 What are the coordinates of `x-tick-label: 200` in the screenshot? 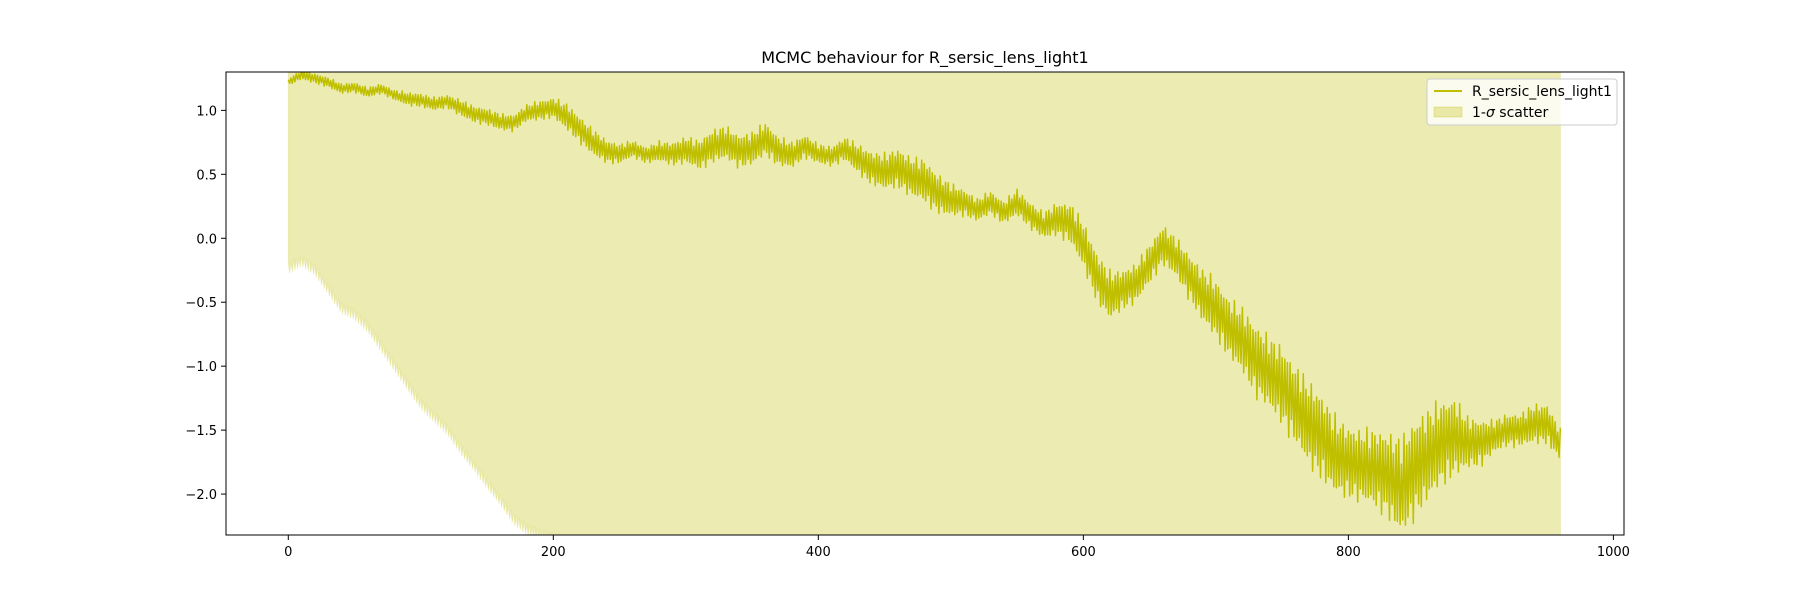 It's located at (553, 552).